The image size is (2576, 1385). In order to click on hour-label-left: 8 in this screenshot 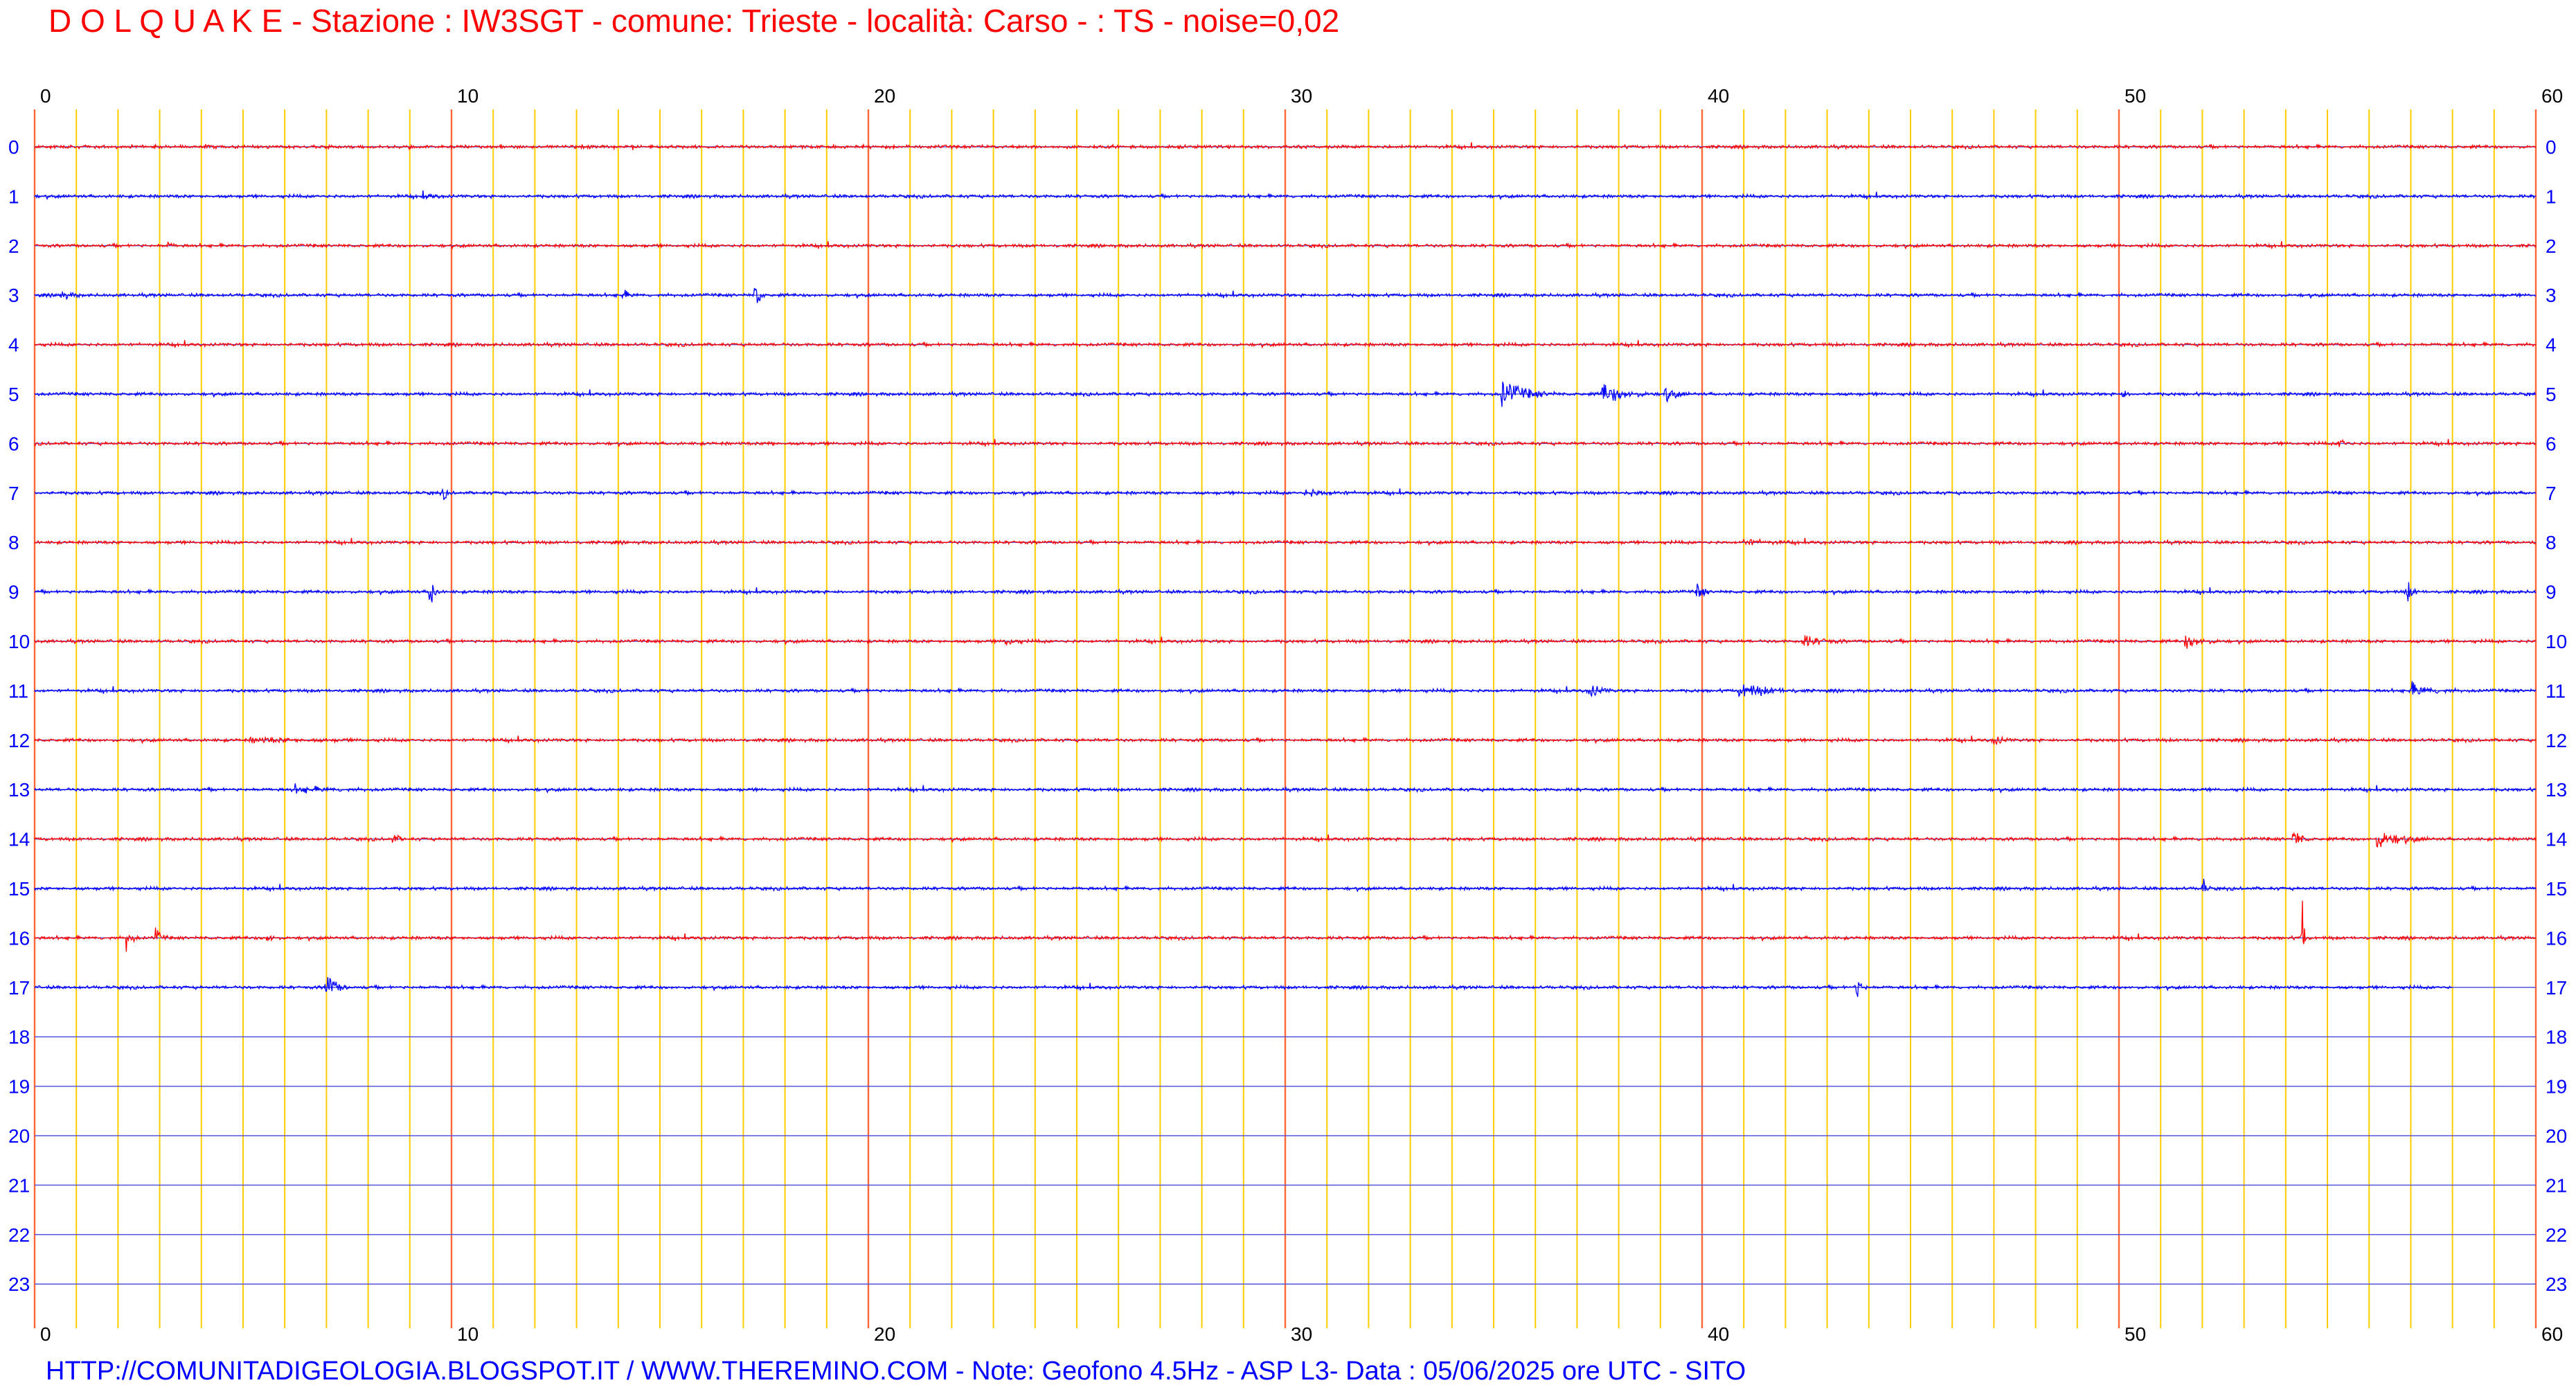, I will do `click(13, 543)`.